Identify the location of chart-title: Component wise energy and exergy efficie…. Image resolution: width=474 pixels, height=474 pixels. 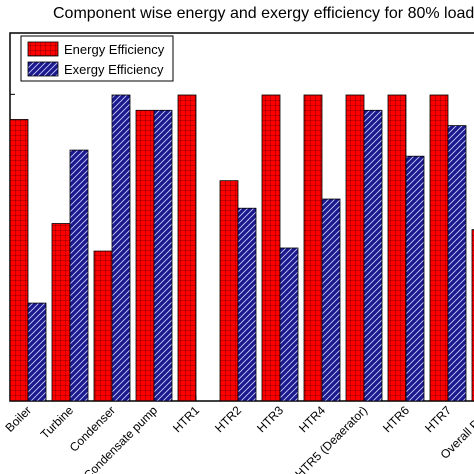
(263, 13).